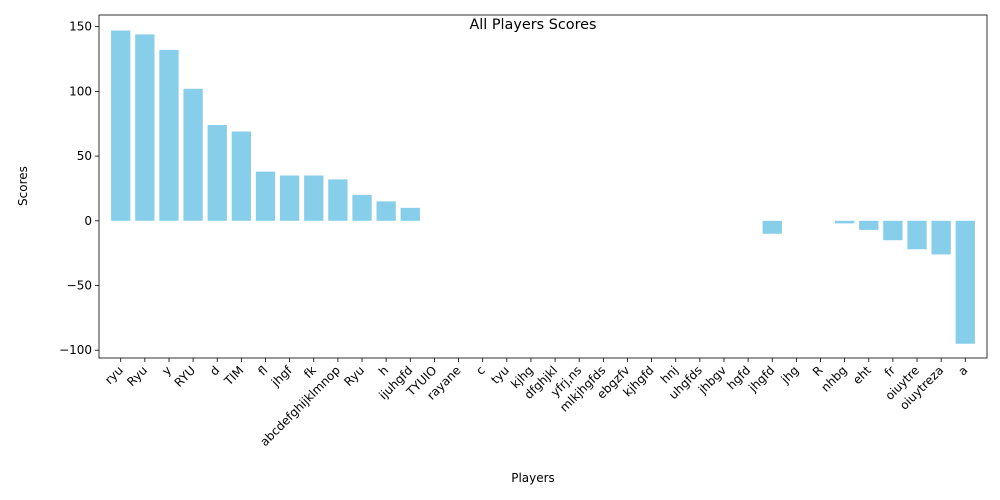  What do you see at coordinates (234, 376) in the screenshot?
I see `x-tick-label: TIM` at bounding box center [234, 376].